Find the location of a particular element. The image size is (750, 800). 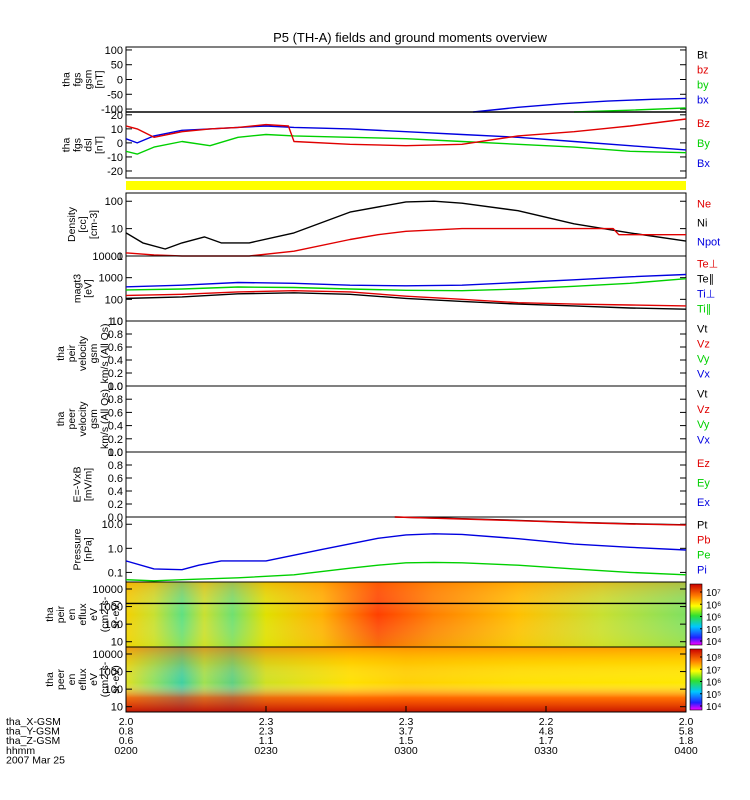

y-tick-label: 0 is located at coordinates (120, 144).